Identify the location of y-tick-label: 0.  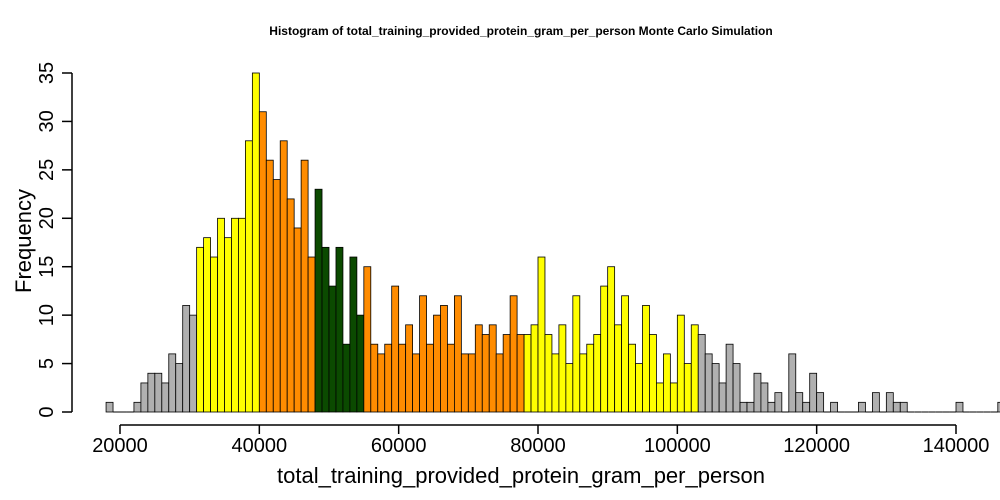
(47, 411).